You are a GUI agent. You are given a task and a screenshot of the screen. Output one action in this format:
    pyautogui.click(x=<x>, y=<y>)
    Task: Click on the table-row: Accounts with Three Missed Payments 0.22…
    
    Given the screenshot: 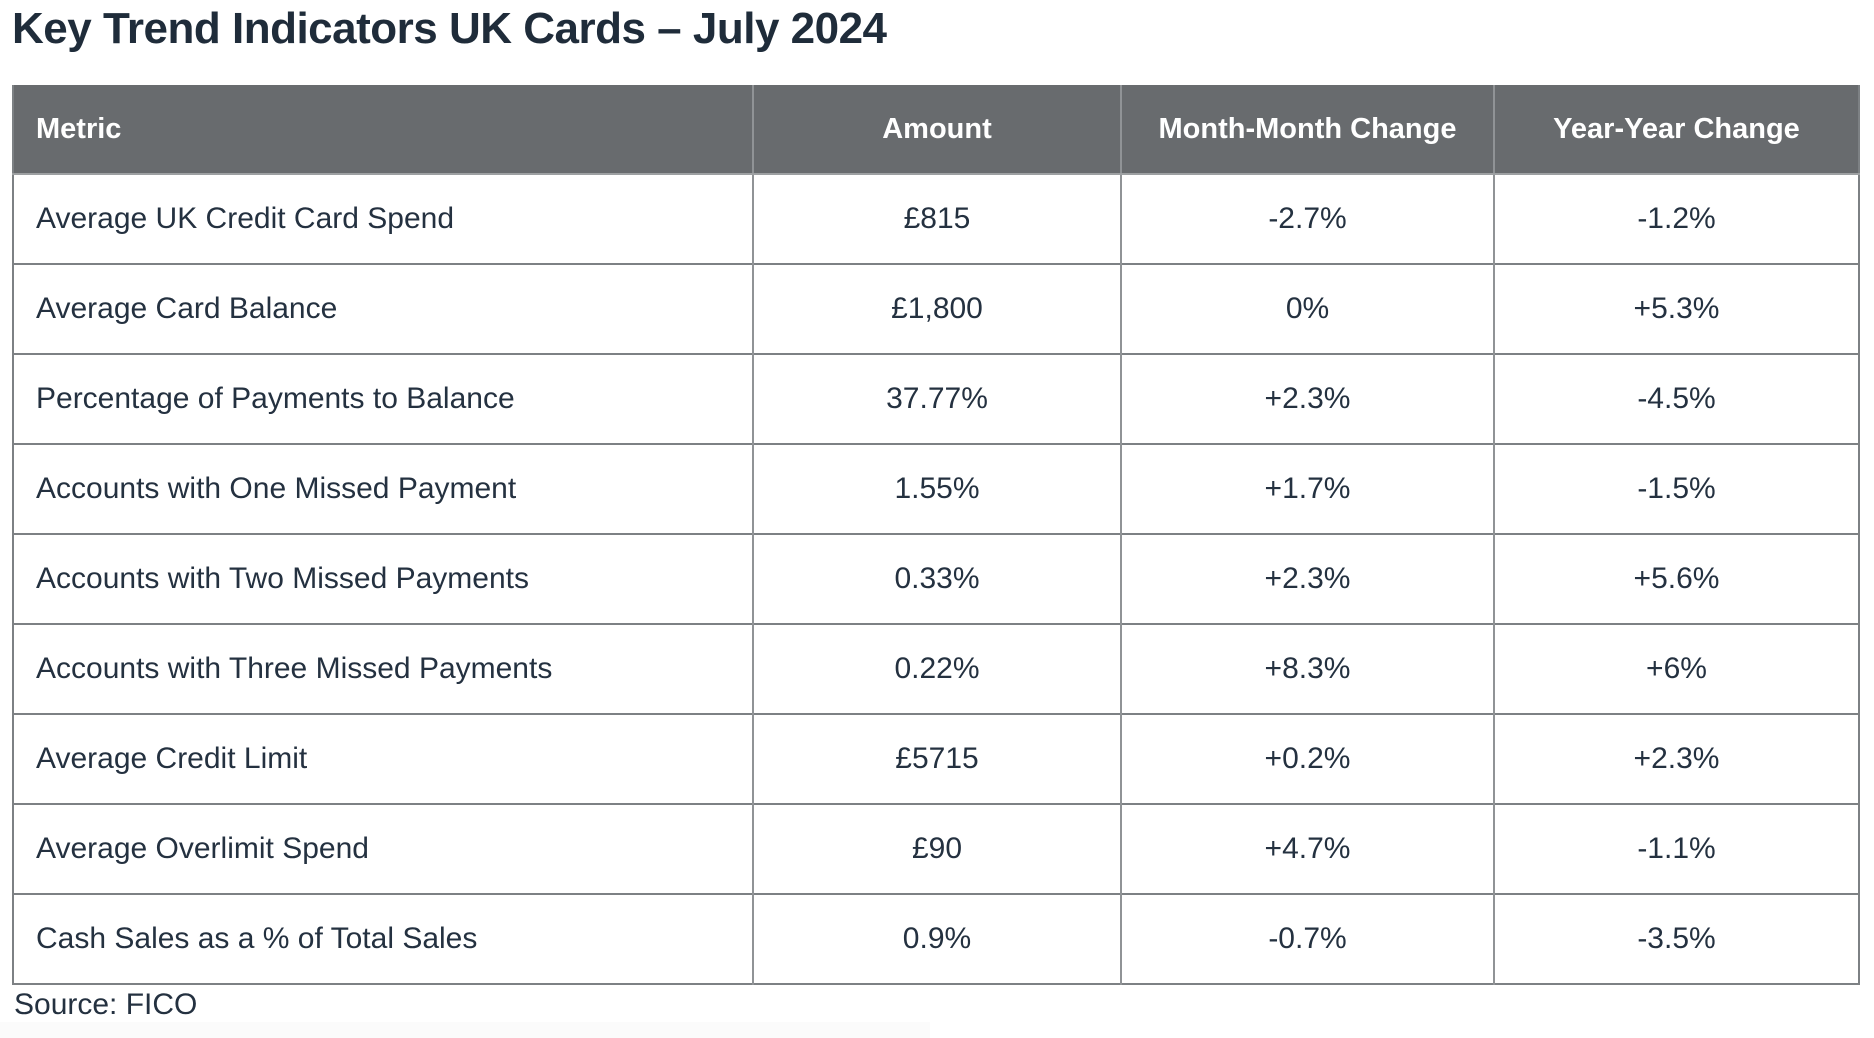 What is the action you would take?
    pyautogui.click(x=936, y=668)
    